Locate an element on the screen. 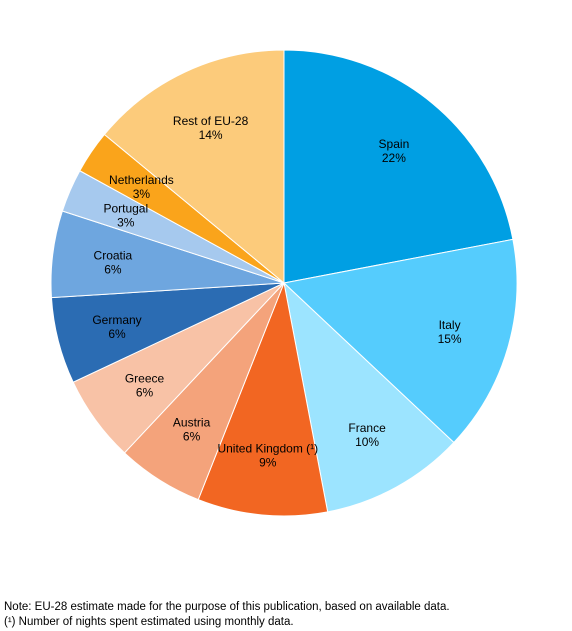 The image size is (572, 631). pie-slice-italy is located at coordinates (400, 341).